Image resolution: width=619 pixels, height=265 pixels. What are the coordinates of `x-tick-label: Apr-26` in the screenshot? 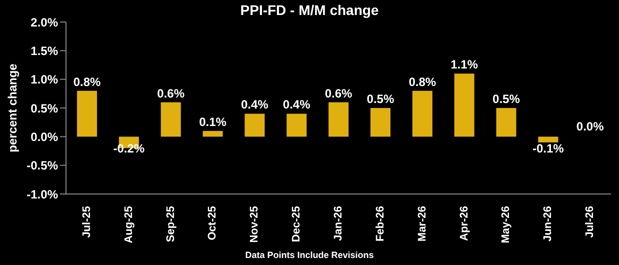 It's located at (464, 223).